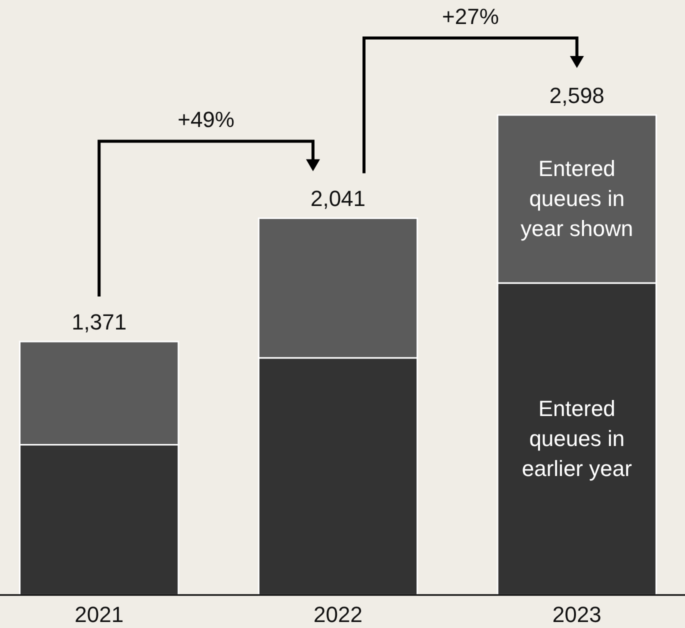 The width and height of the screenshot is (685, 628). Describe the element at coordinates (577, 198) in the screenshot. I see `series-label: Entered queues in year shown` at that location.